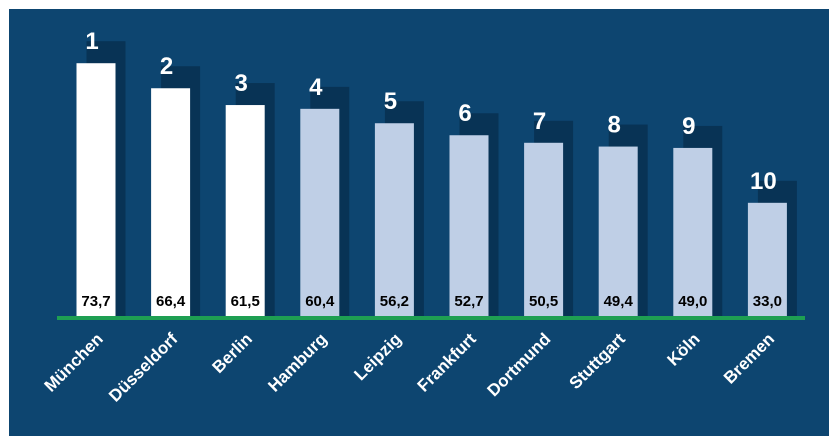 This screenshot has height=445, width=839. What do you see at coordinates (320, 212) in the screenshot?
I see `bar-hamburg` at bounding box center [320, 212].